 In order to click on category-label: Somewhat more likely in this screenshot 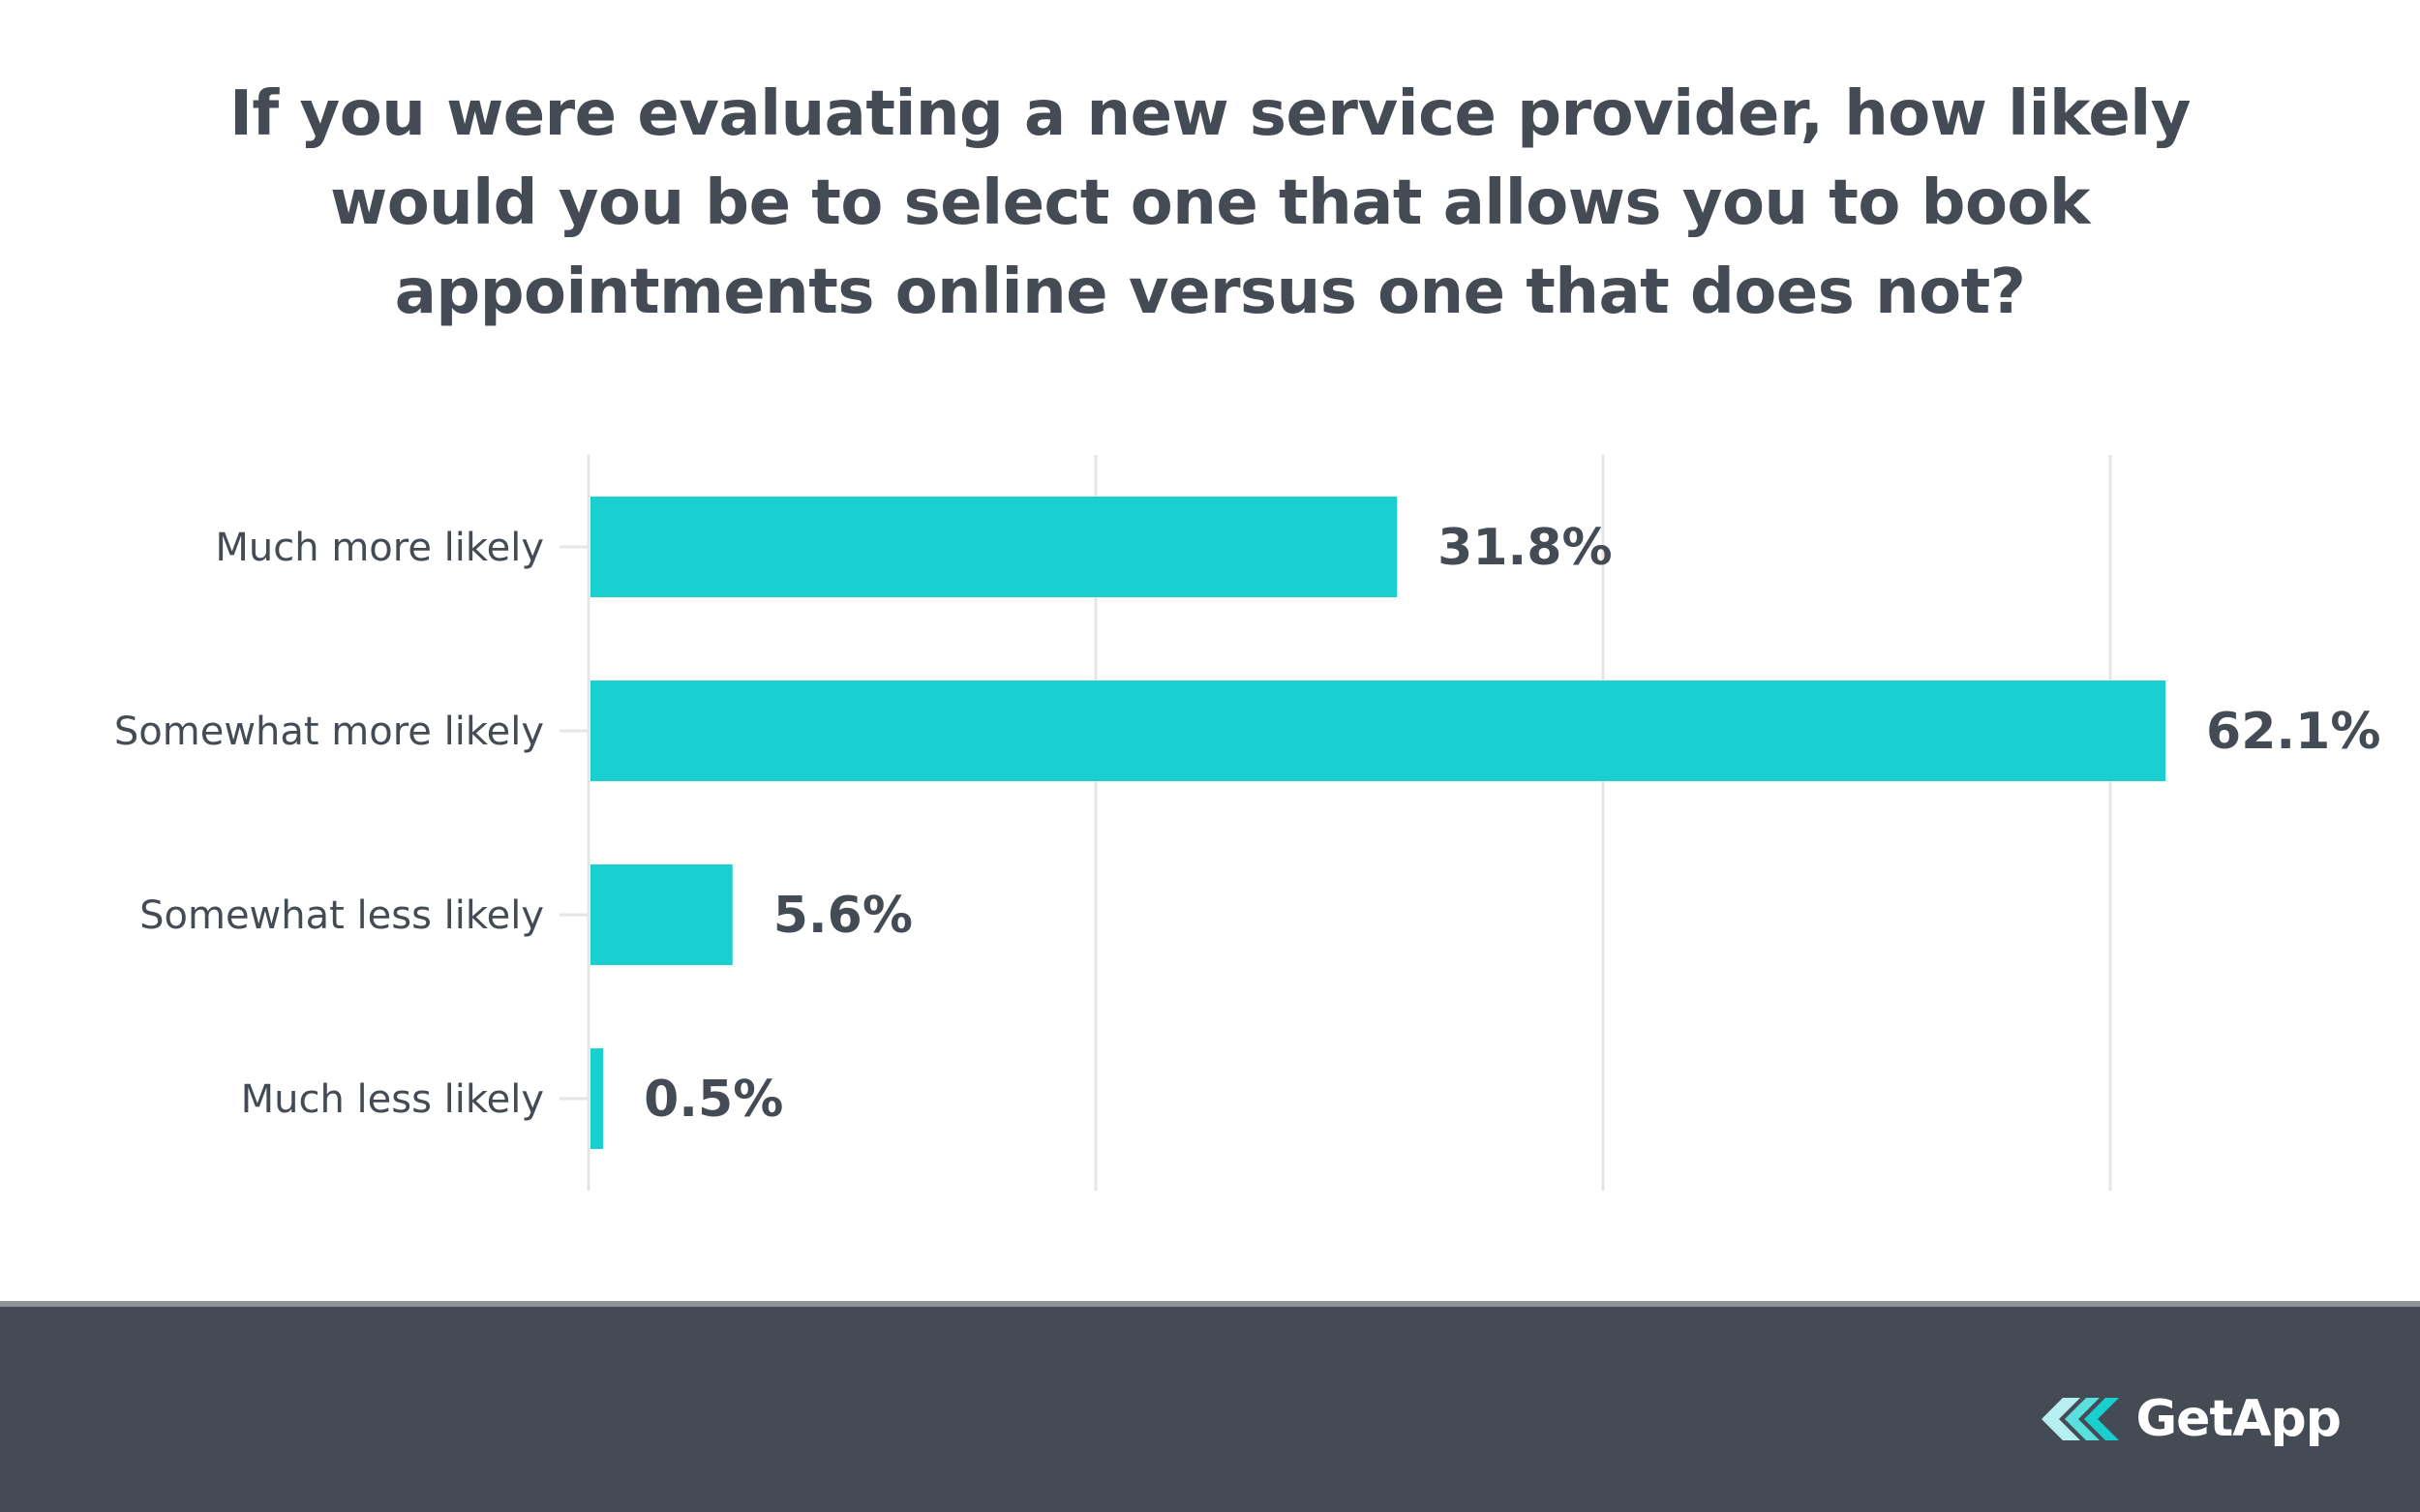, I will do `click(329, 732)`.